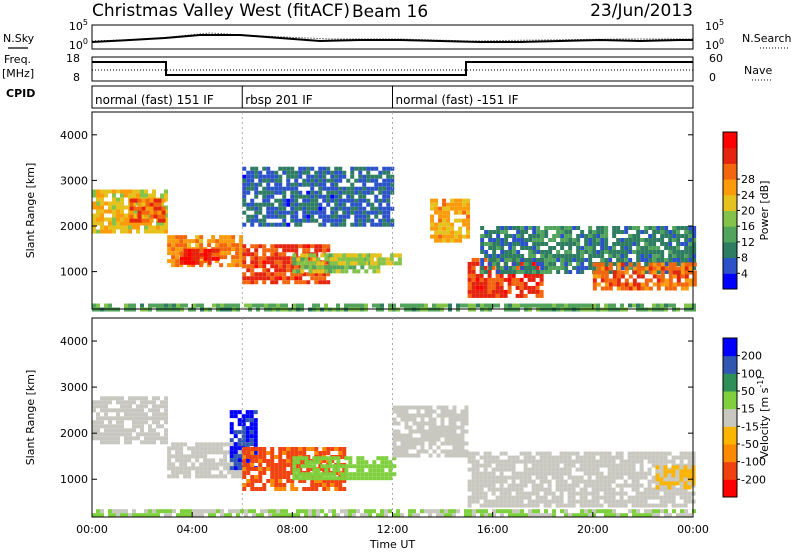 Image resolution: width=800 pixels, height=554 pixels. I want to click on noise-panel-frame, so click(392, 37).